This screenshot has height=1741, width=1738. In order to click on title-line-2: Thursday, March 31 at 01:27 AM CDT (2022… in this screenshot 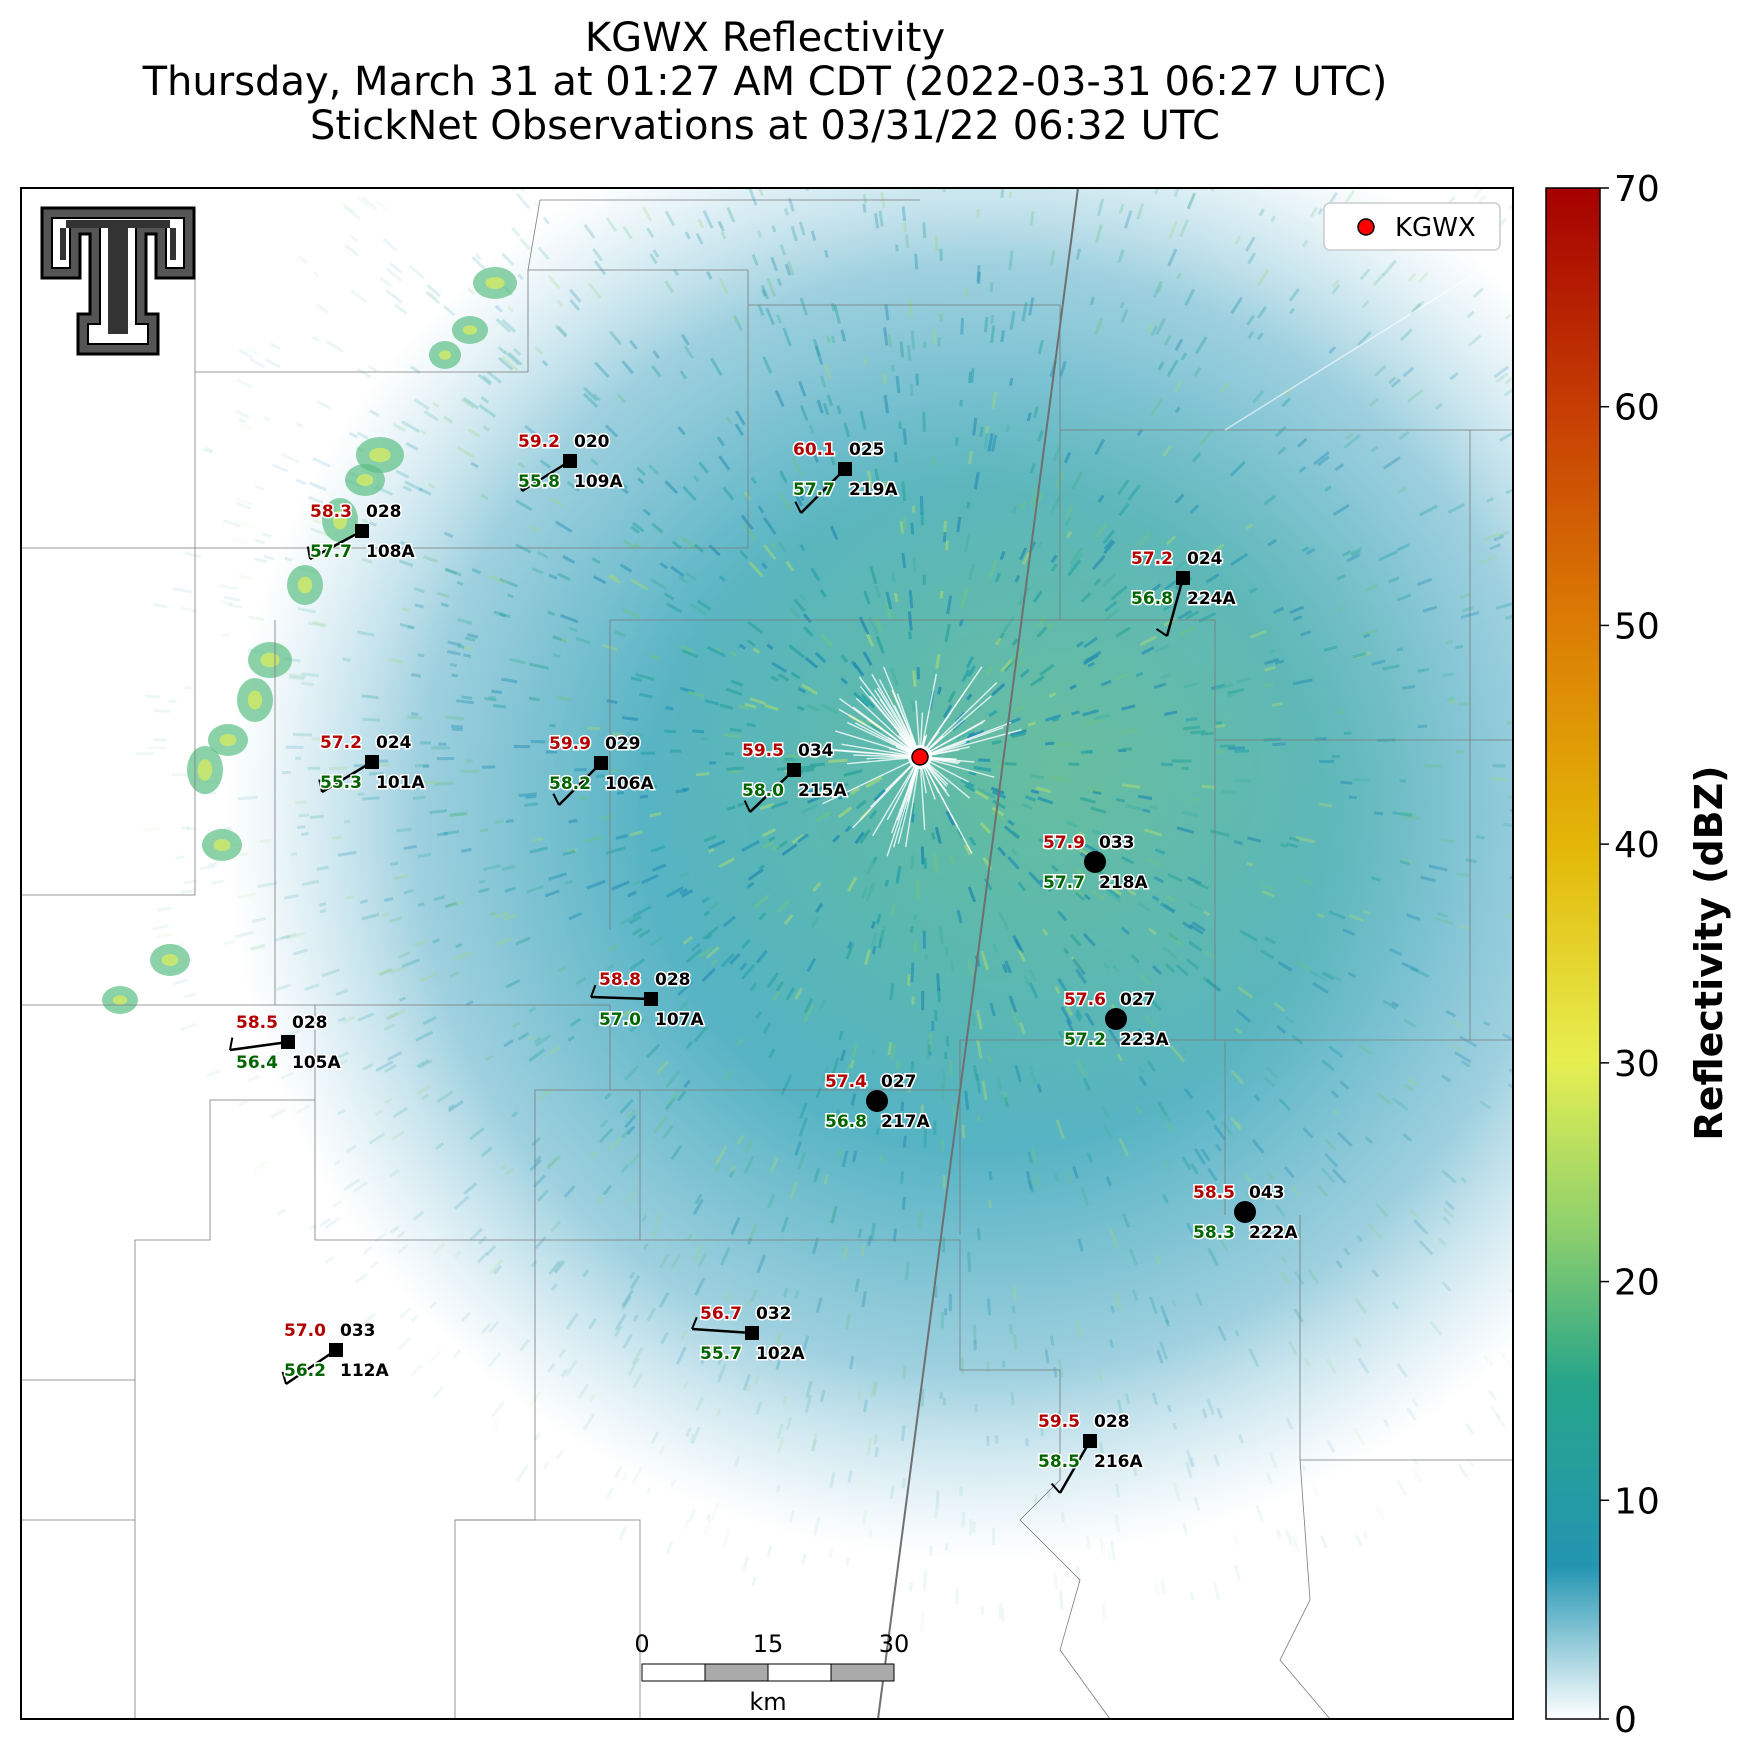, I will do `click(765, 82)`.